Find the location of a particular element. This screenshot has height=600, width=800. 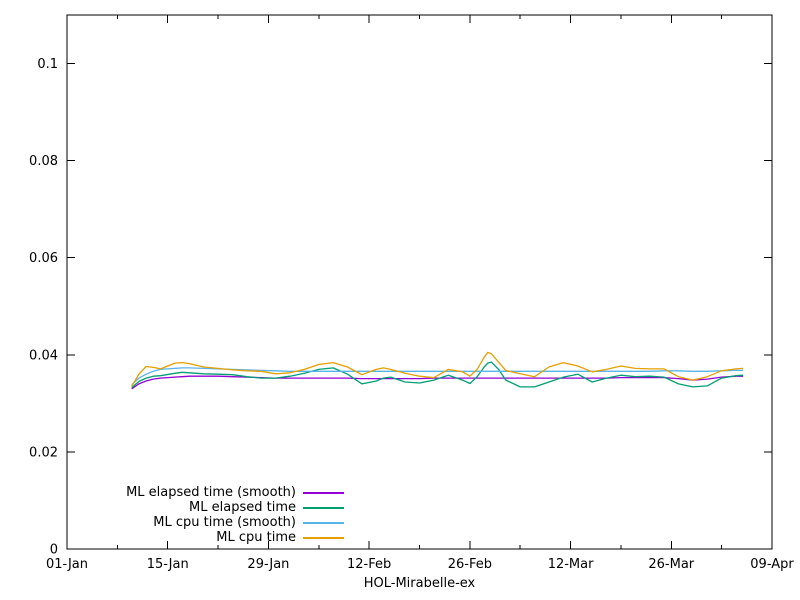

x-axis-title: HOL-Mirabelle-ex is located at coordinates (419, 583).